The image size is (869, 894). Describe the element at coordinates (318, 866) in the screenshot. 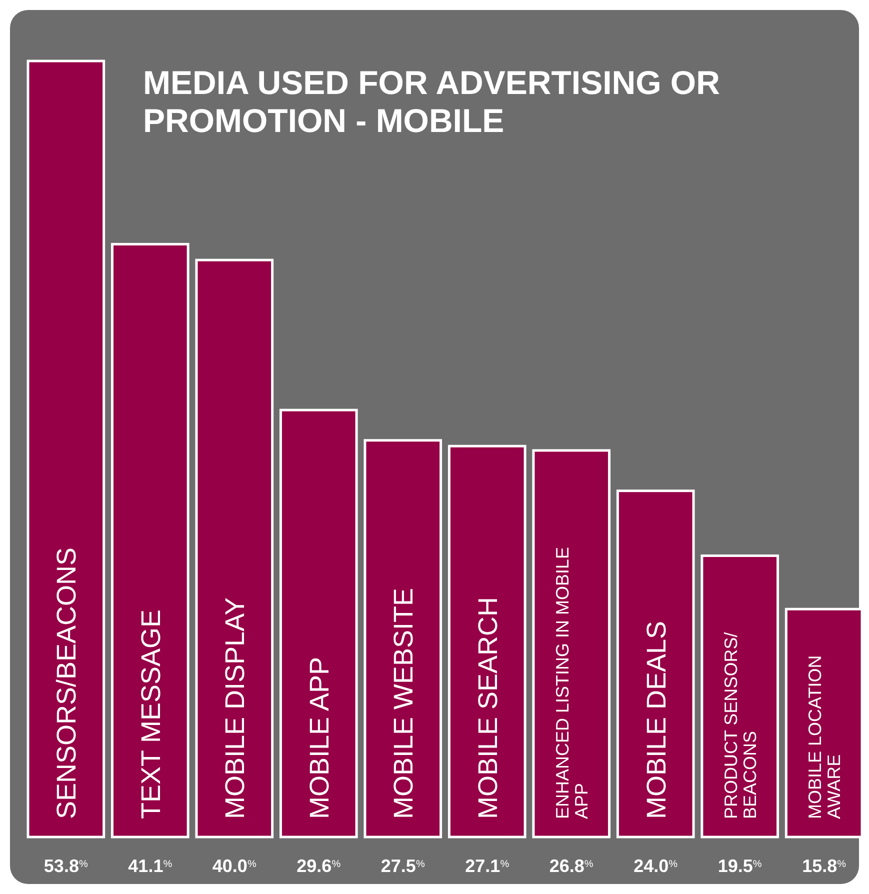

I see `data-label: 29.6$^{%}$` at that location.